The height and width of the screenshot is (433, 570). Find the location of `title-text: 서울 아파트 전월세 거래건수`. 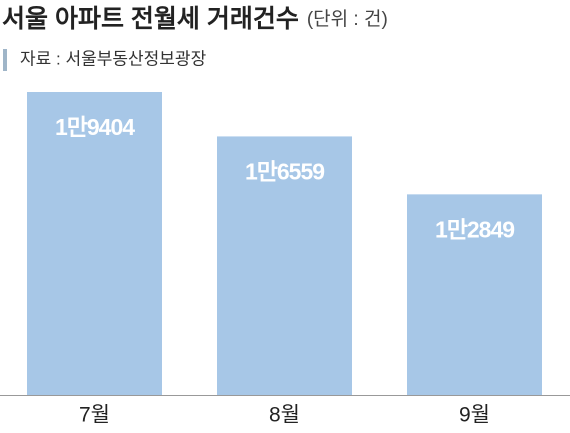

title-text: 서울 아파트 전월세 거래건수 is located at coordinates (150, 19).